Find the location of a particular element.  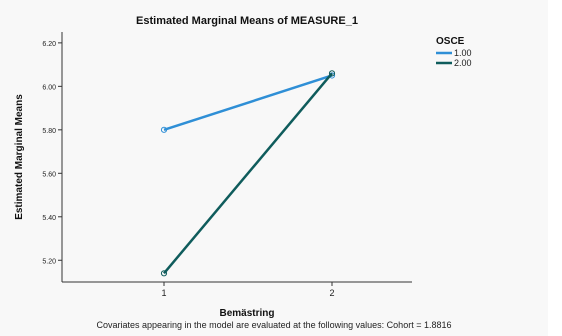

y-tick-label-2: 5.60 is located at coordinates (49, 174).